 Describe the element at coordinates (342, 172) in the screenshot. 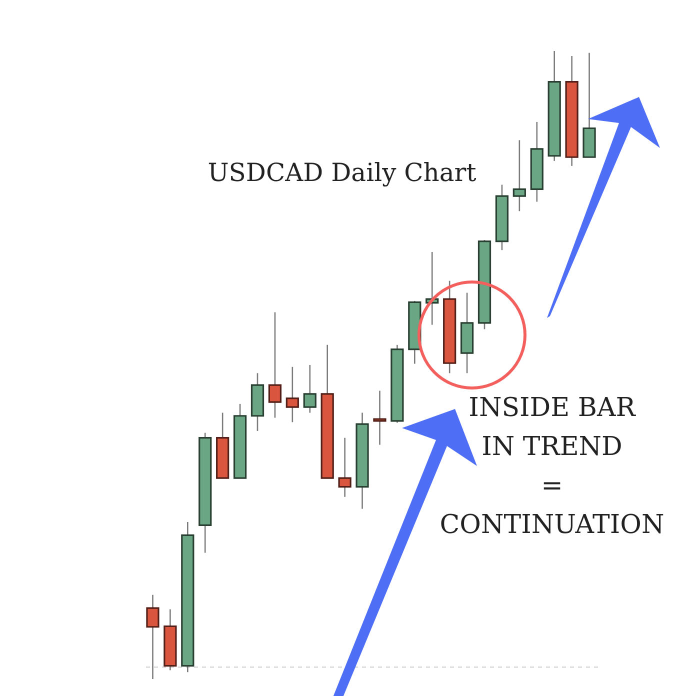

I see `text: USDCAD Daily Chart` at that location.